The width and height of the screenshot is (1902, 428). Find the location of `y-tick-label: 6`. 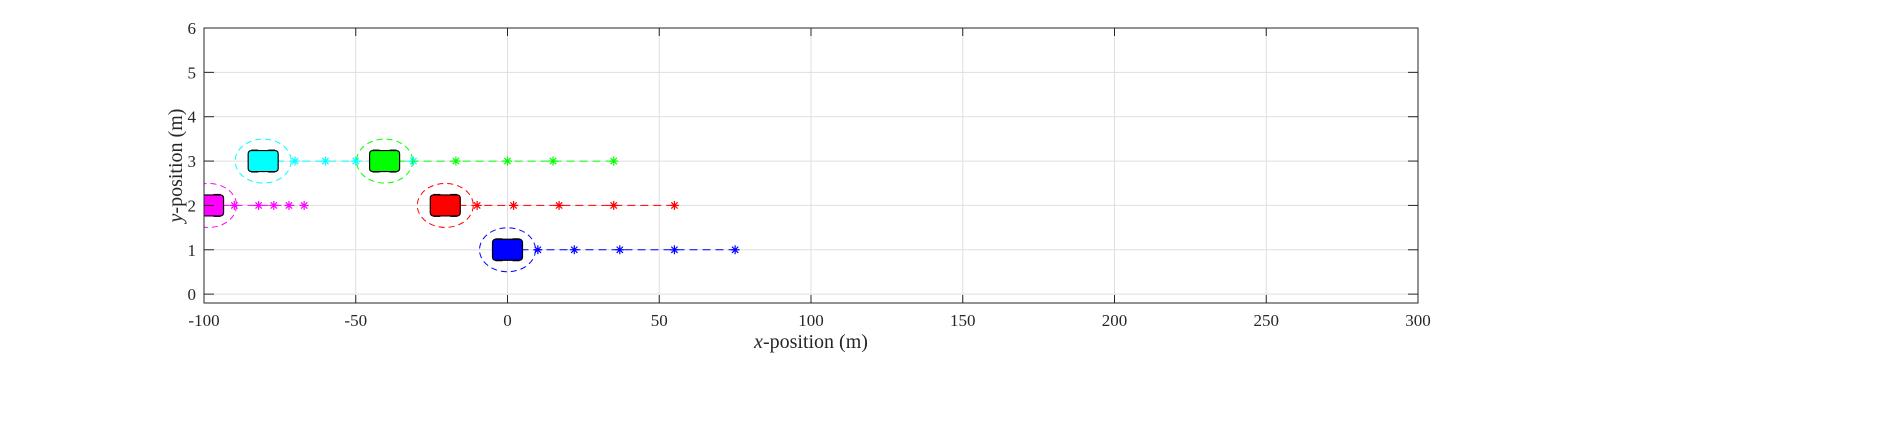

y-tick-label: 6 is located at coordinates (192, 28).